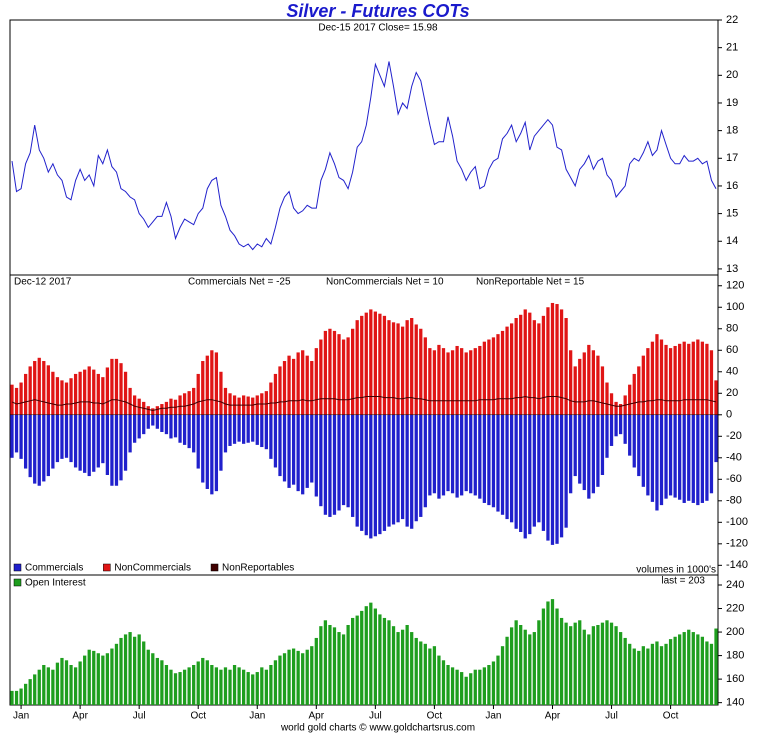  What do you see at coordinates (735, 585) in the screenshot?
I see `y-tick-label: 240` at bounding box center [735, 585].